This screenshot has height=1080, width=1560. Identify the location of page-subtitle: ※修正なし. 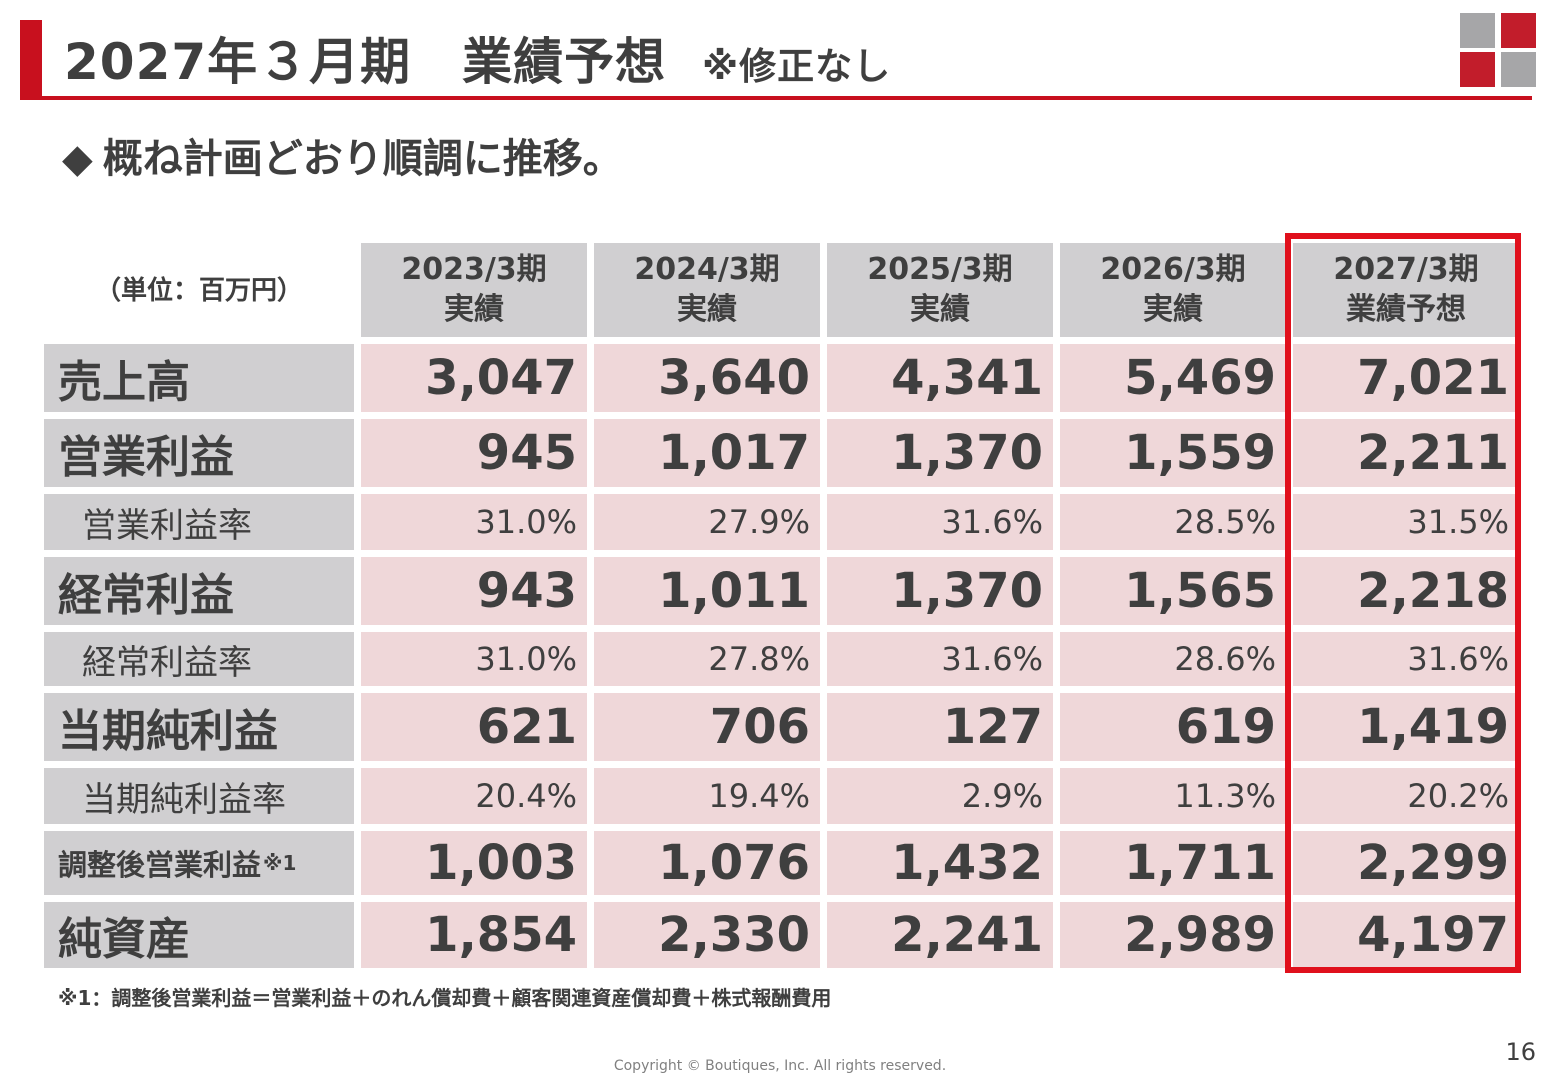
(797, 66).